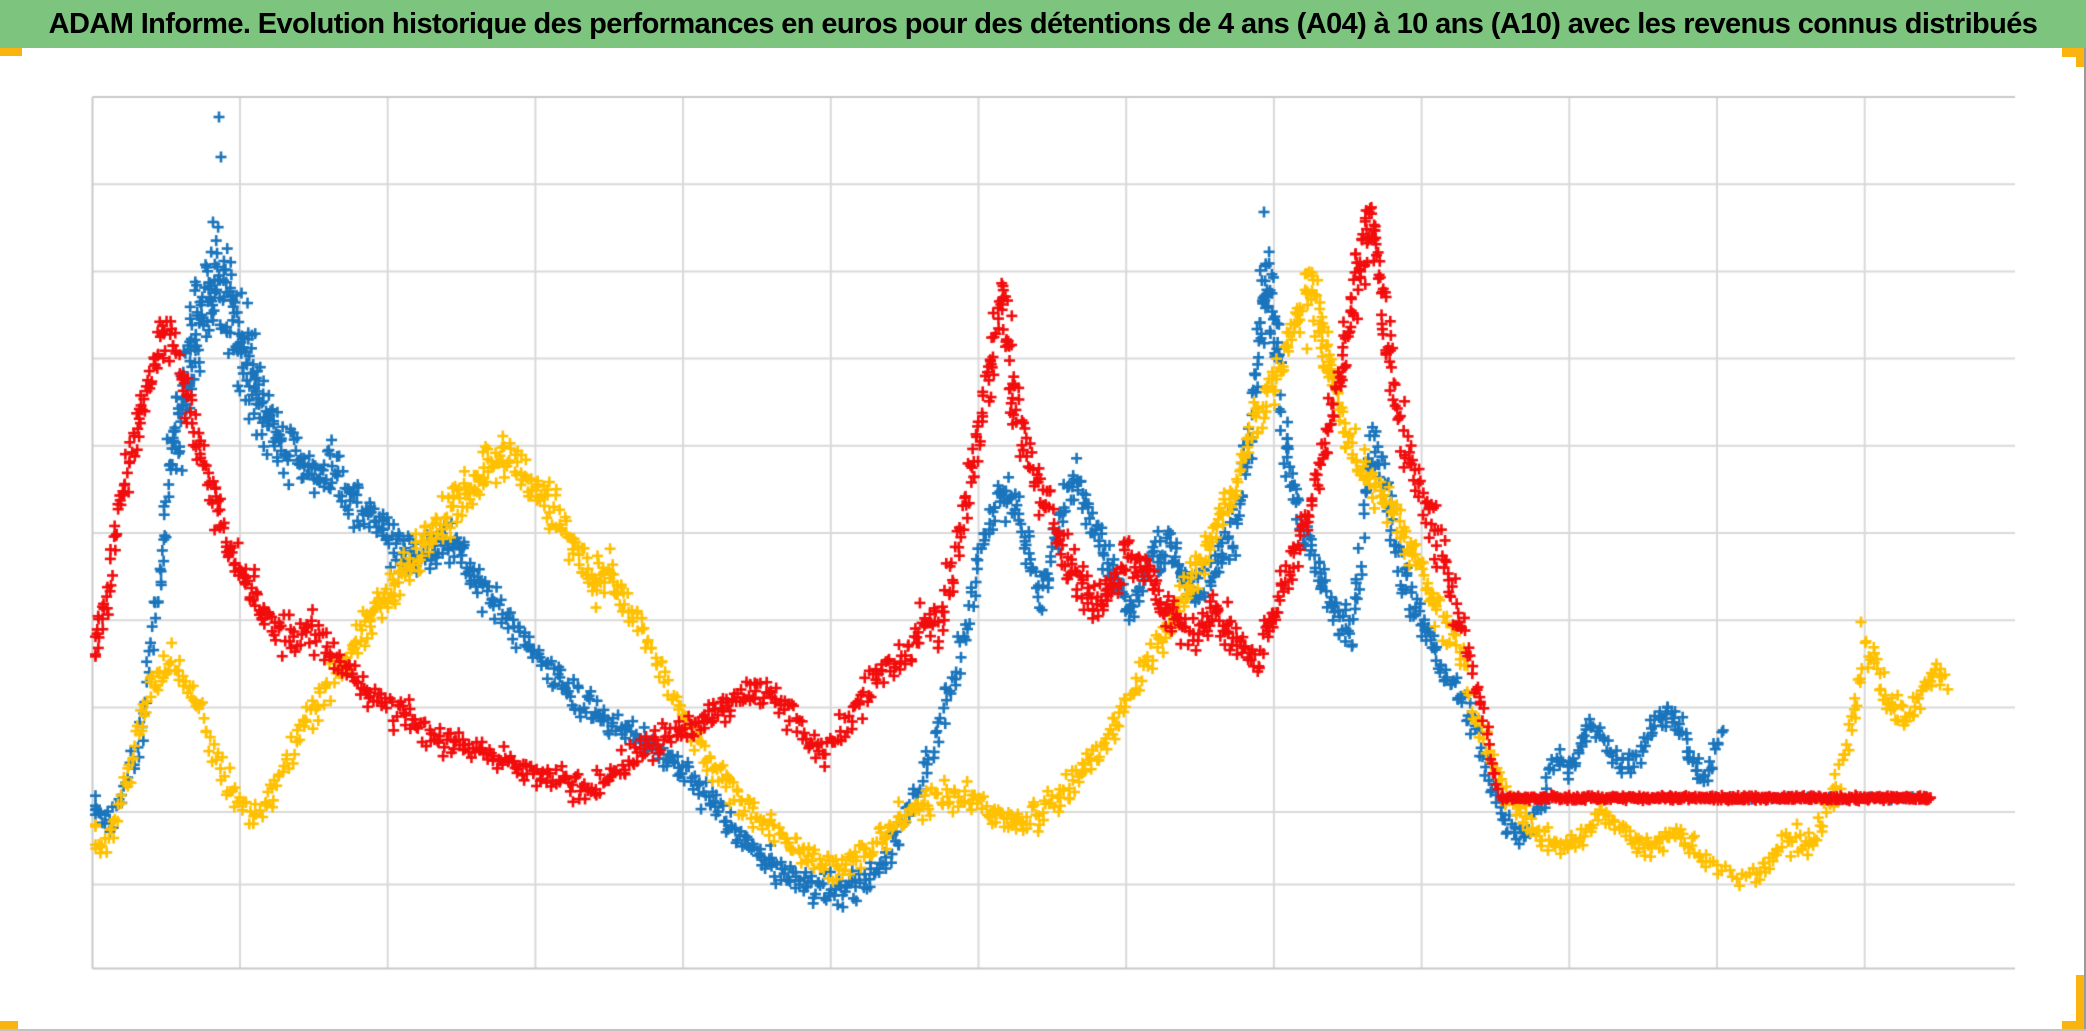 The image size is (2086, 1031). What do you see at coordinates (1043, 1030) in the screenshot?
I see `window-bottom-edge` at bounding box center [1043, 1030].